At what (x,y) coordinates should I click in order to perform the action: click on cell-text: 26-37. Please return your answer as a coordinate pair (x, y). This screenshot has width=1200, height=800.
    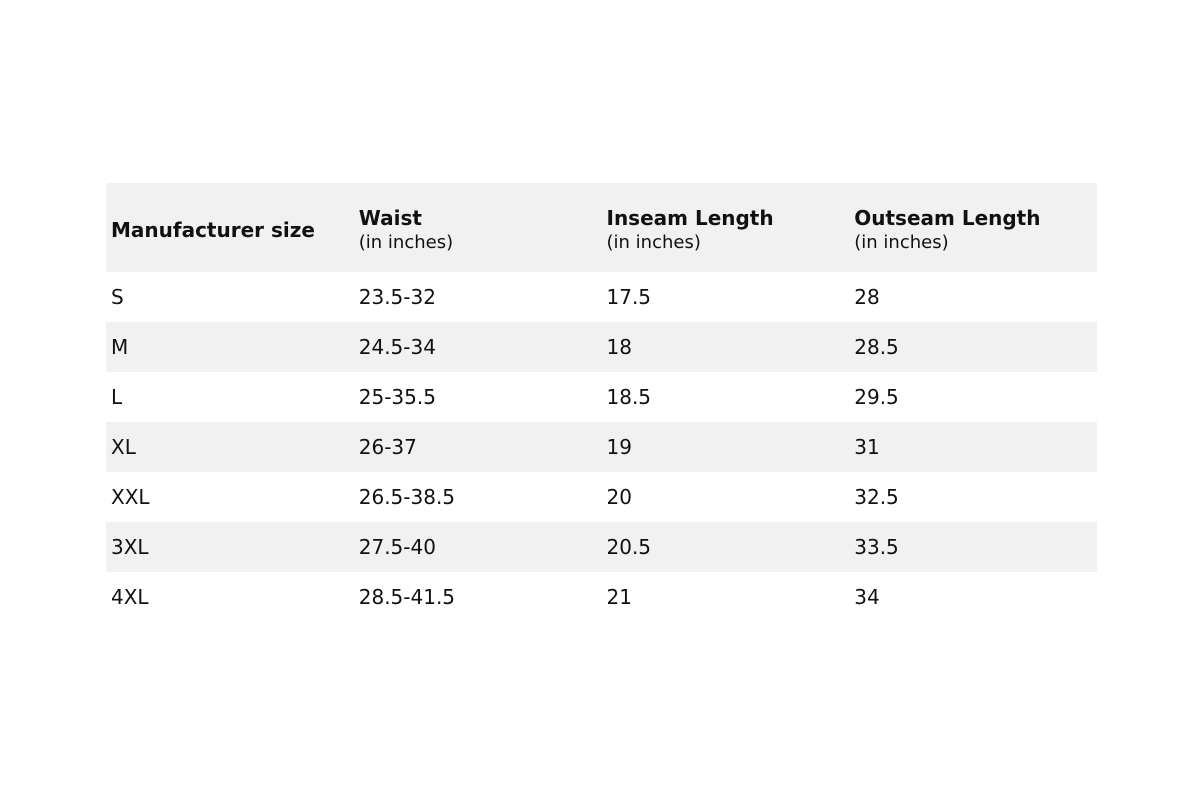
    Looking at the image, I should click on (387, 447).